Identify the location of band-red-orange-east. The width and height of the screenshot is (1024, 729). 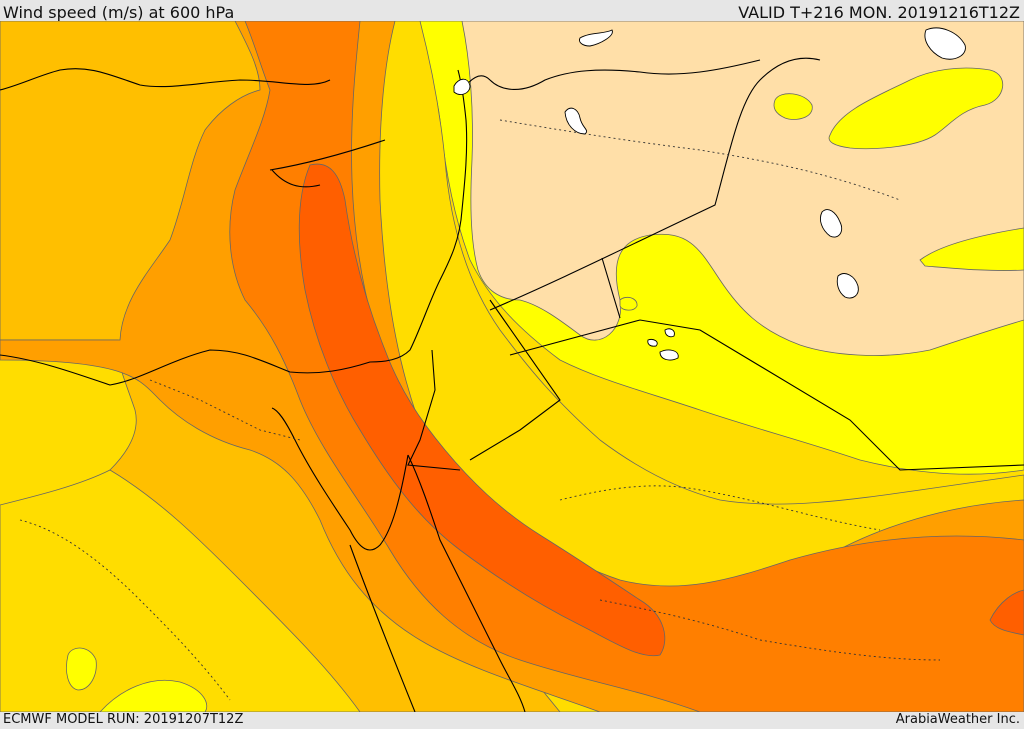
(1006, 612).